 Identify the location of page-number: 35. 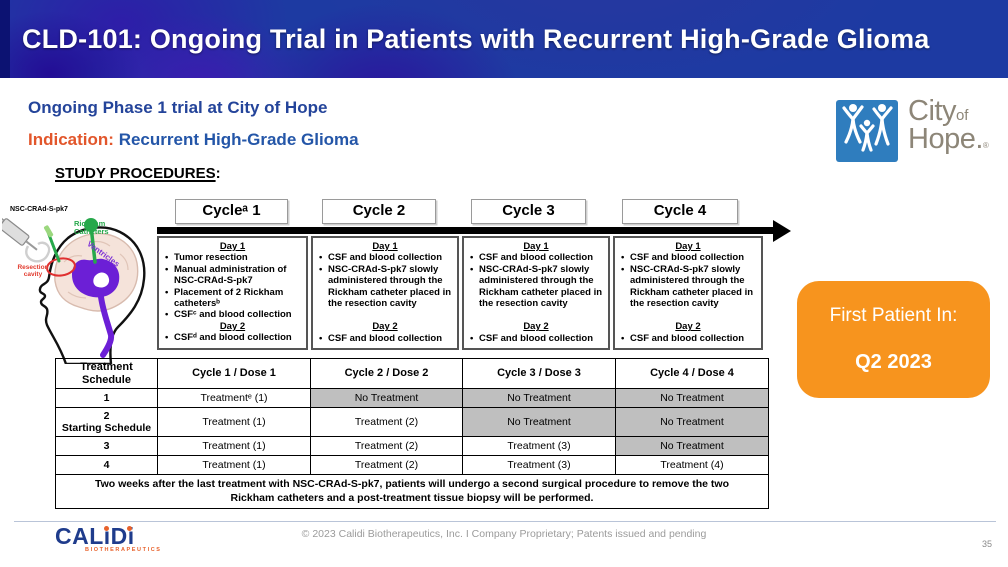
(986, 544).